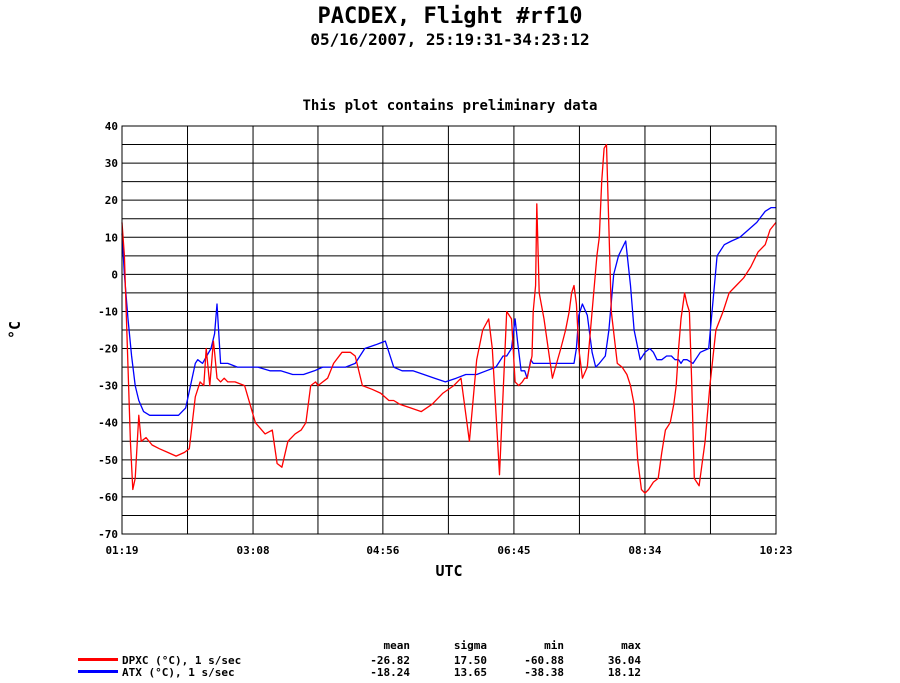 This screenshot has width=900, height=683. Describe the element at coordinates (108, 460) in the screenshot. I see `y-tick-label: -50` at that location.